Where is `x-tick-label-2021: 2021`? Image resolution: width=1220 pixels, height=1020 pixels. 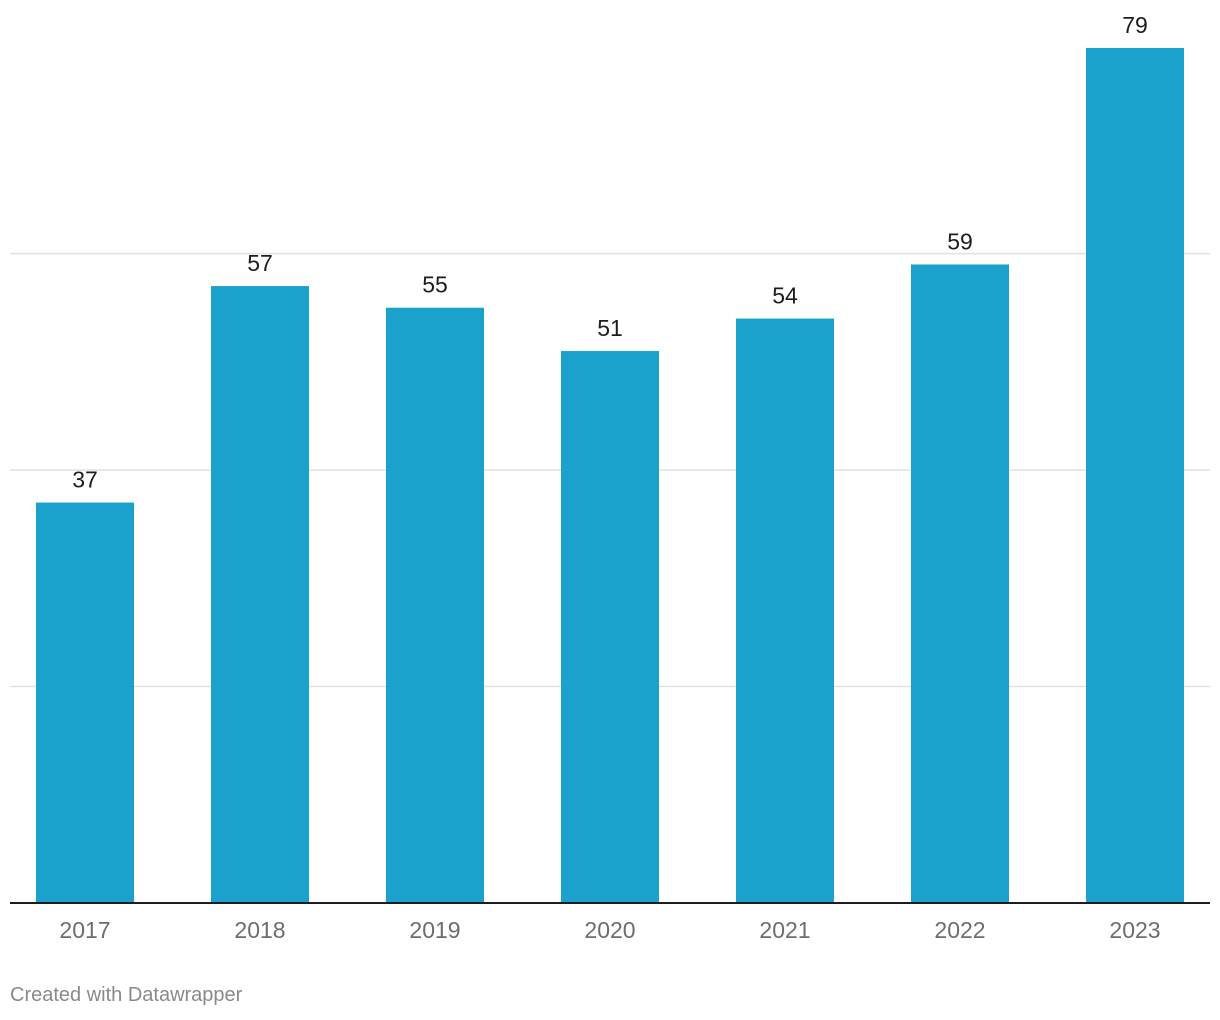
x-tick-label-2021: 2021 is located at coordinates (784, 930).